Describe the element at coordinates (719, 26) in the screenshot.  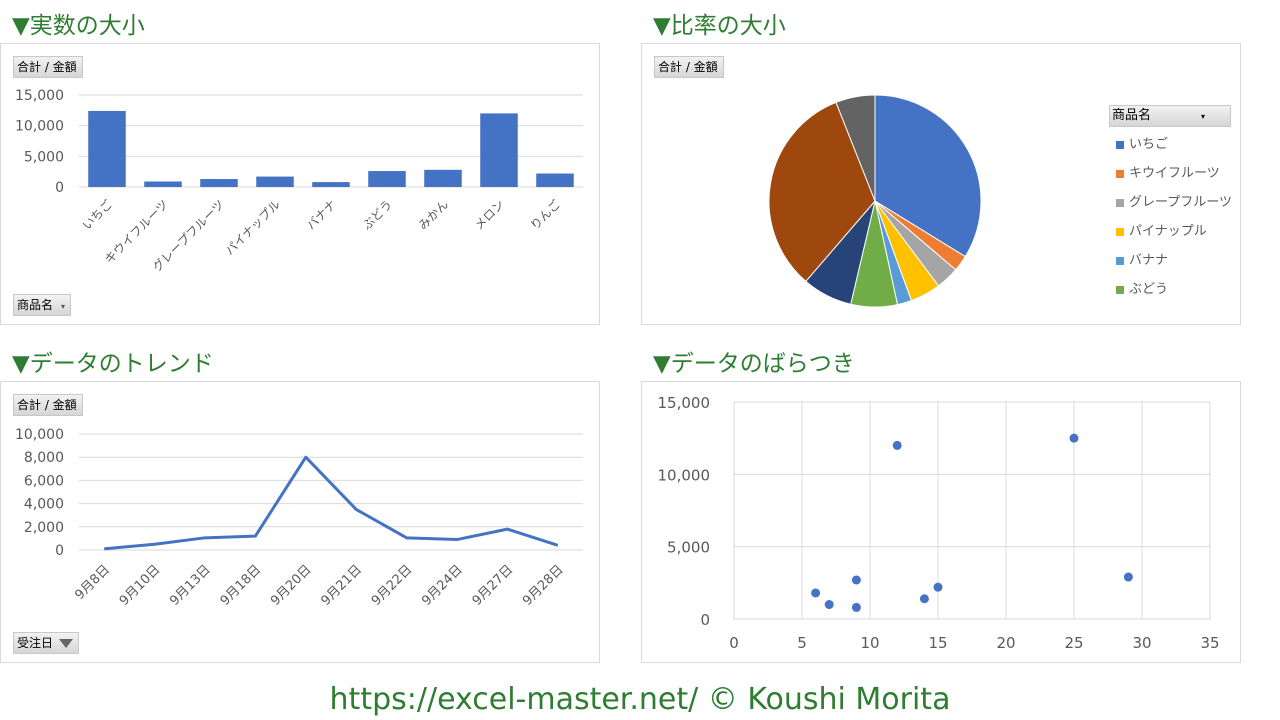
I see `pie-section-title: ▼比率の大小` at that location.